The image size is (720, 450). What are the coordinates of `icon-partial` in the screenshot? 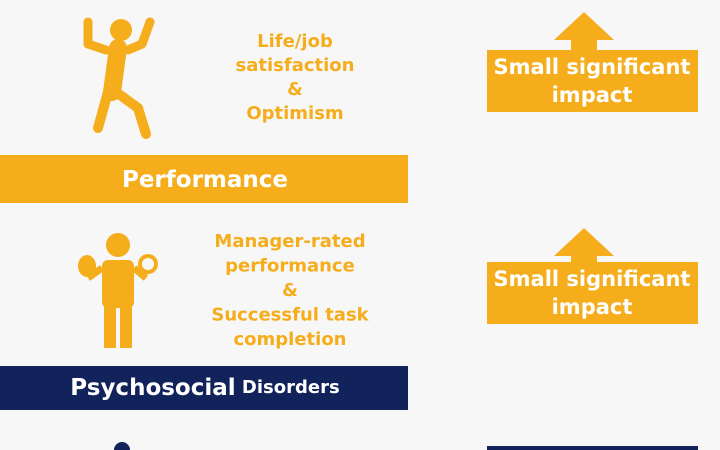 It's located at (122, 446).